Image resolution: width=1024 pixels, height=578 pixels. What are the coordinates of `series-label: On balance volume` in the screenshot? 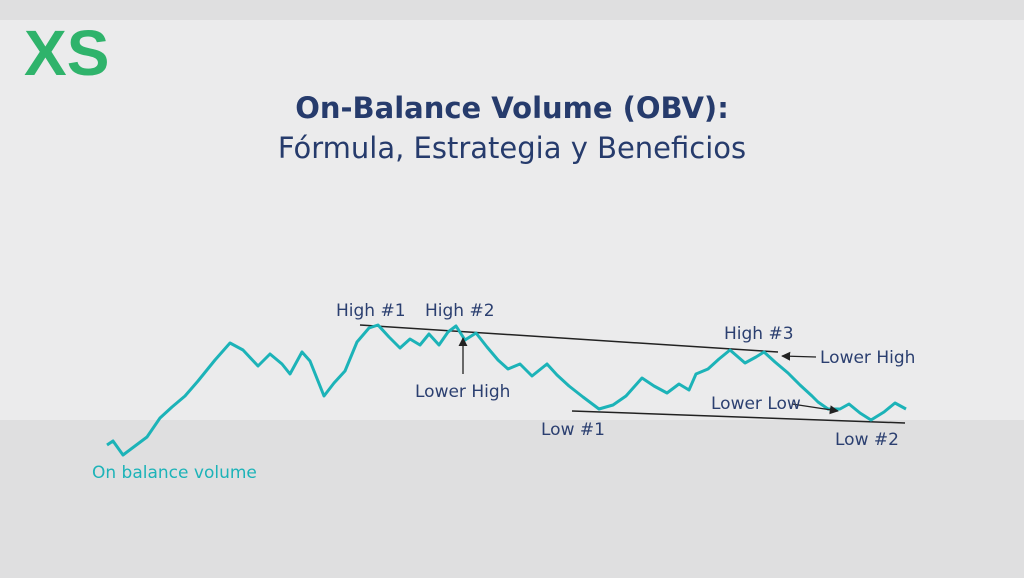 It's located at (174, 473).